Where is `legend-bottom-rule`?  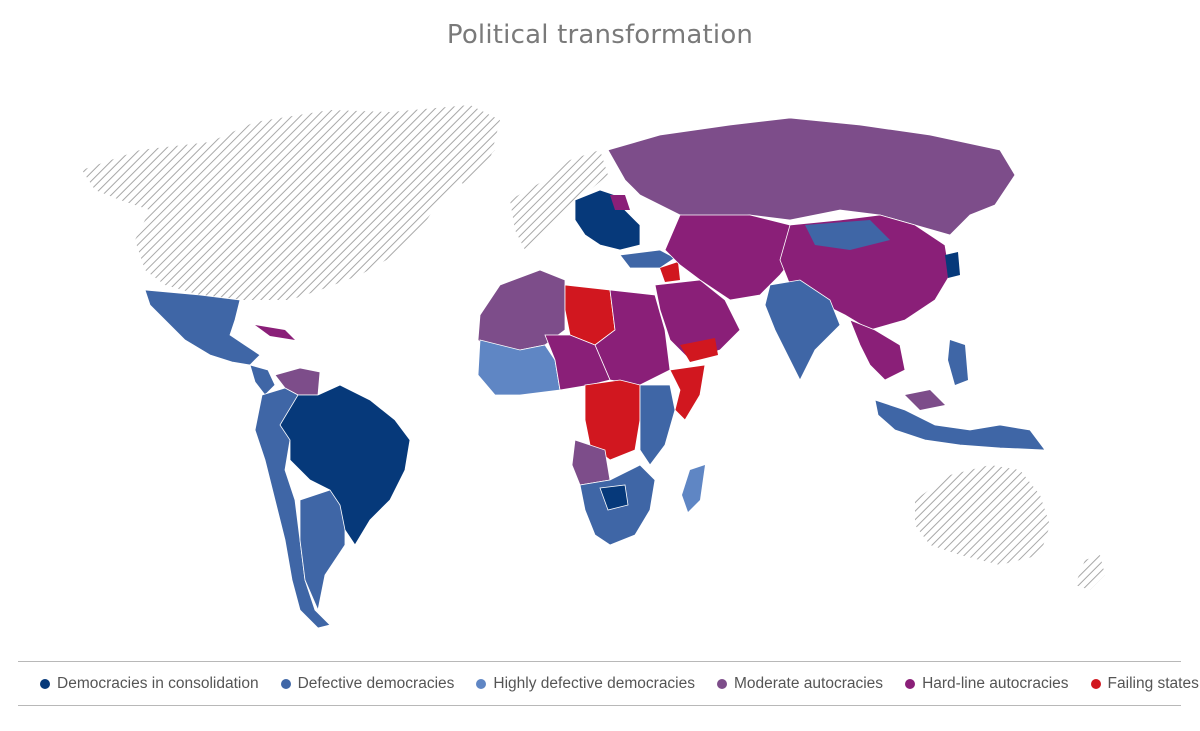 legend-bottom-rule is located at coordinates (599, 705).